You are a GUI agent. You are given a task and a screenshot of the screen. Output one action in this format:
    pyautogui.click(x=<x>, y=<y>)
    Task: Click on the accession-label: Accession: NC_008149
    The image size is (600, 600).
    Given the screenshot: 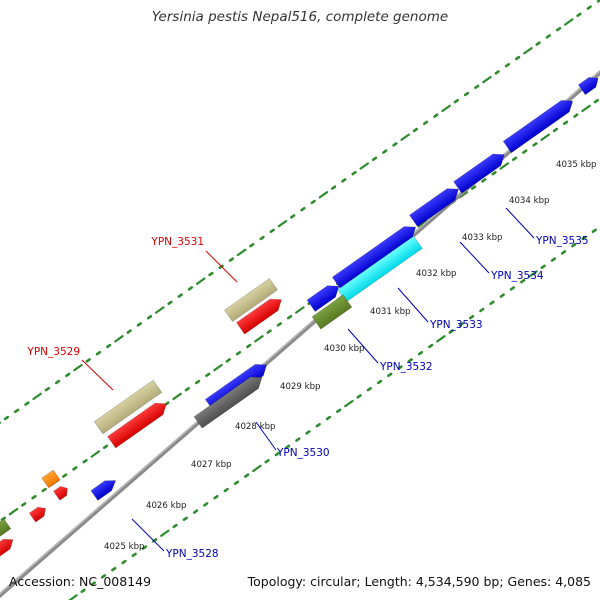 What is the action you would take?
    pyautogui.click(x=80, y=581)
    